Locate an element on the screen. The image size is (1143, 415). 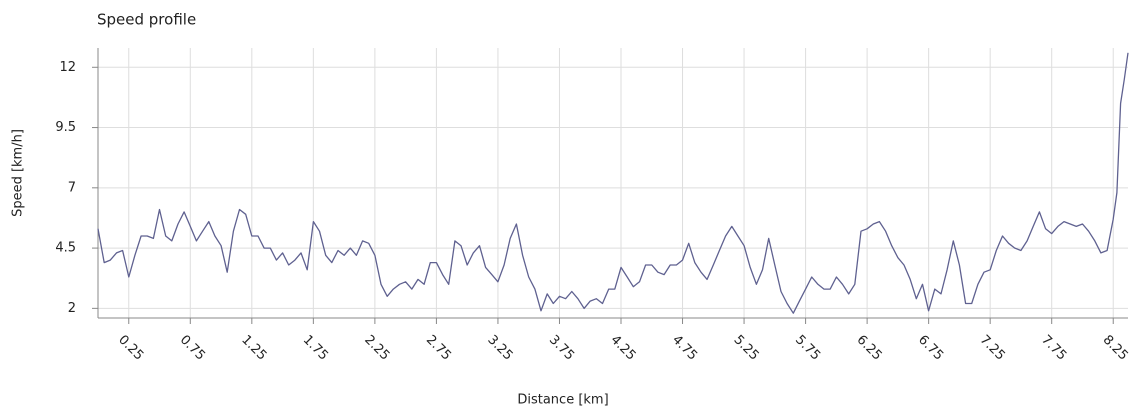
x-tick-label: 3.25 is located at coordinates (499, 347).